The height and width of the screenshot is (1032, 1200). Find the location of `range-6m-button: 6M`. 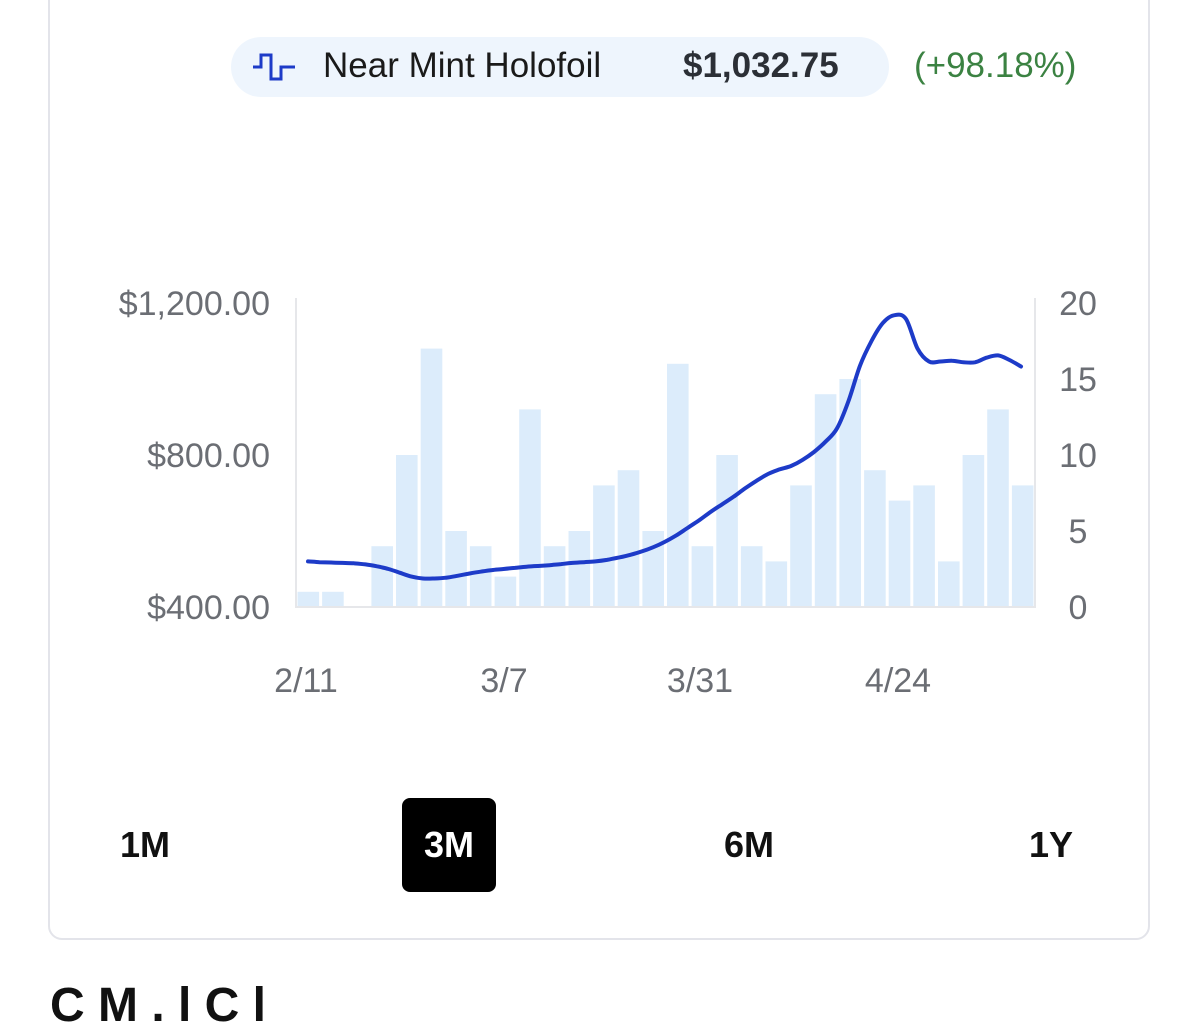

range-6m-button: 6M is located at coordinates (748, 844).